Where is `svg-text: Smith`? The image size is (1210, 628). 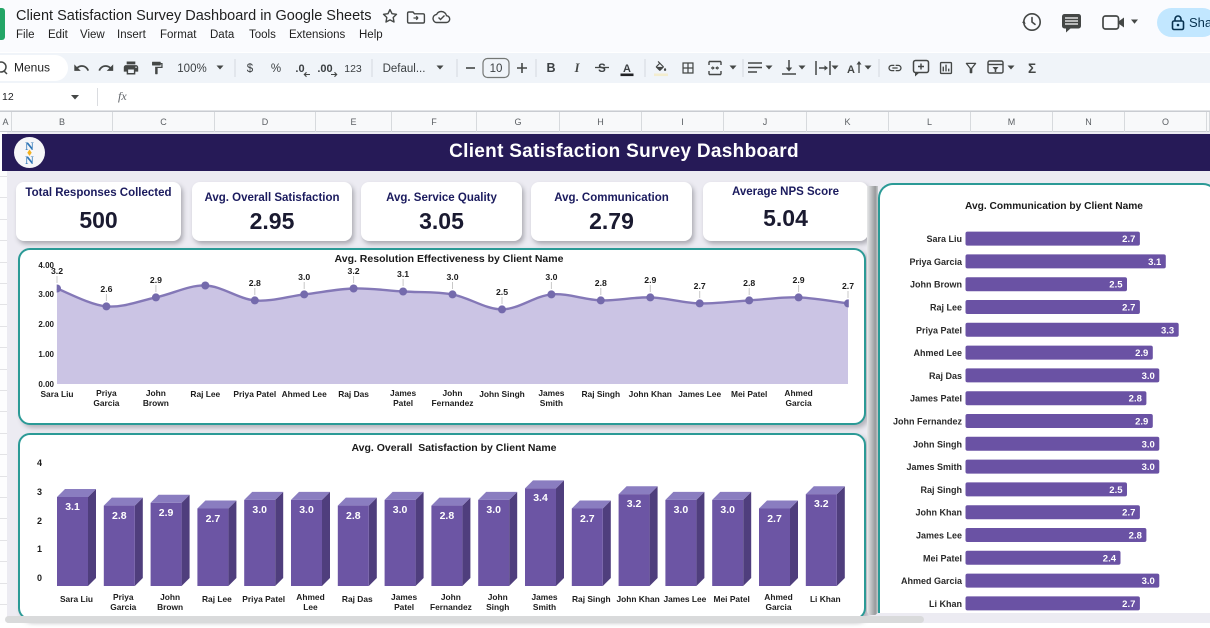 svg-text: Smith is located at coordinates (544, 607).